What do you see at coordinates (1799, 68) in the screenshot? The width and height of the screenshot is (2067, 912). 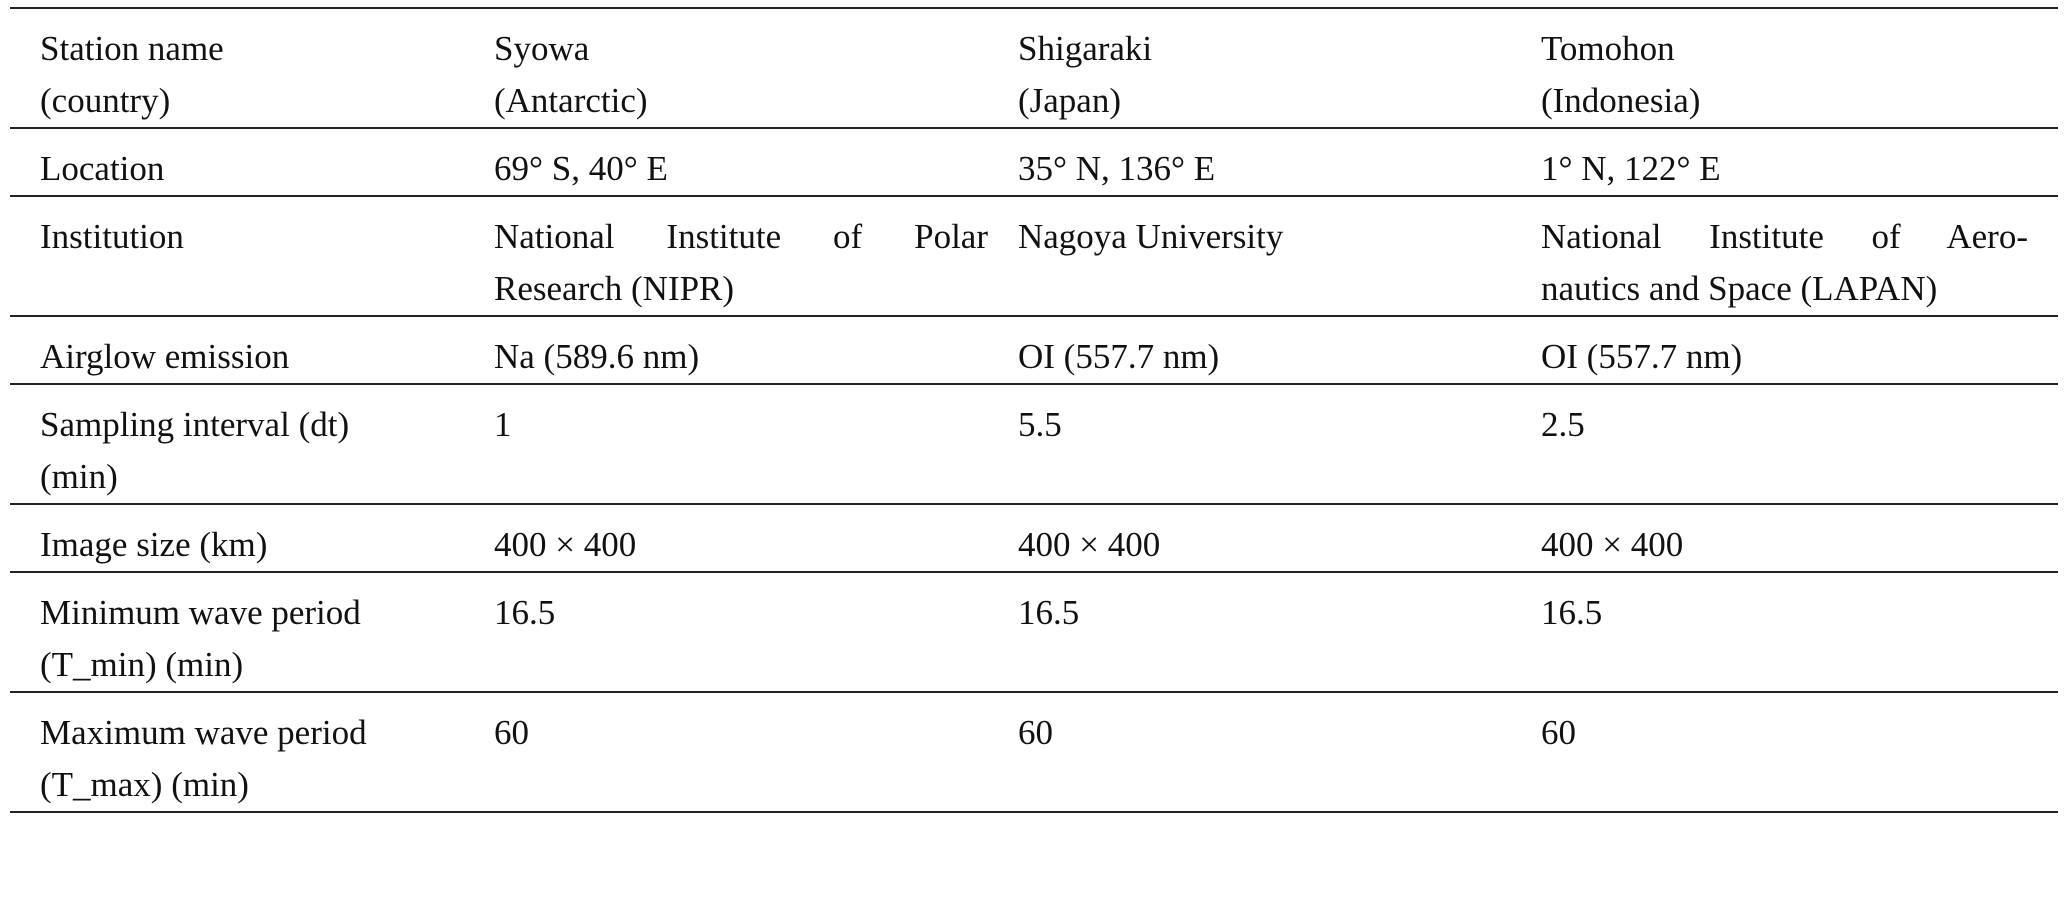 I see `table-cell: Tomohon (Indonesia)` at bounding box center [1799, 68].